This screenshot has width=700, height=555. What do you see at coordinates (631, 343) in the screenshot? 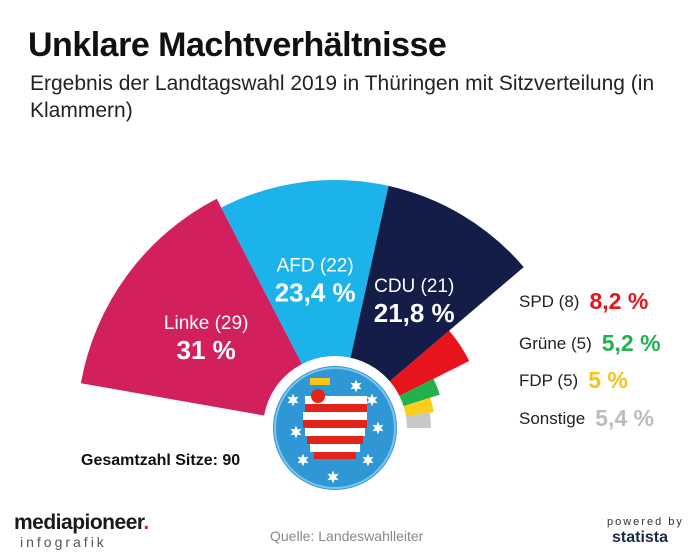
I see `value-label-gruene: 5,2 %` at bounding box center [631, 343].